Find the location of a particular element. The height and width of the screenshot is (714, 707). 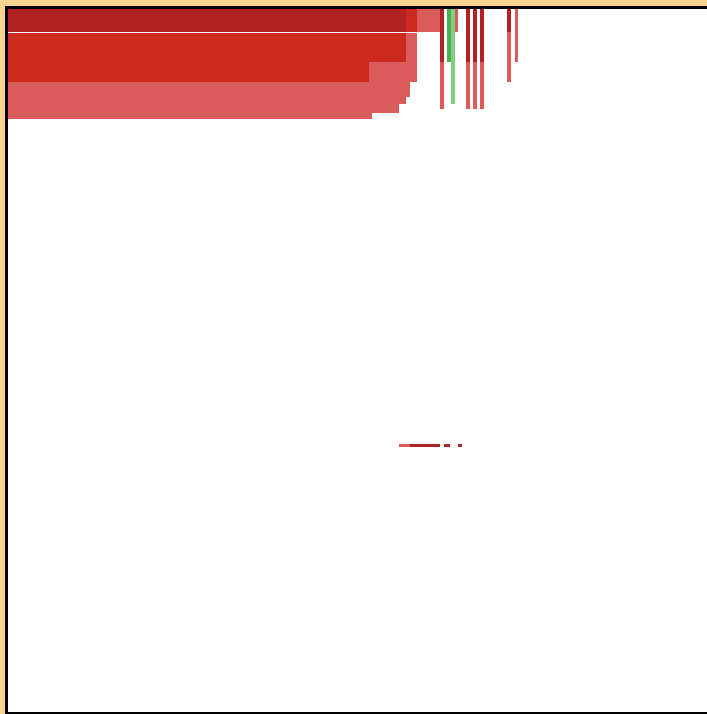

flame-blocks is located at coordinates (224, 64).